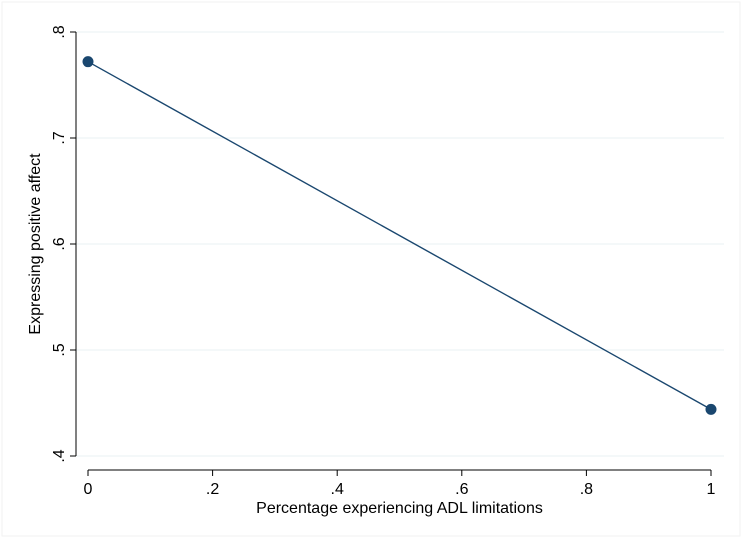 The image size is (742, 538). I want to click on x-tick-label: .6, so click(461, 489).